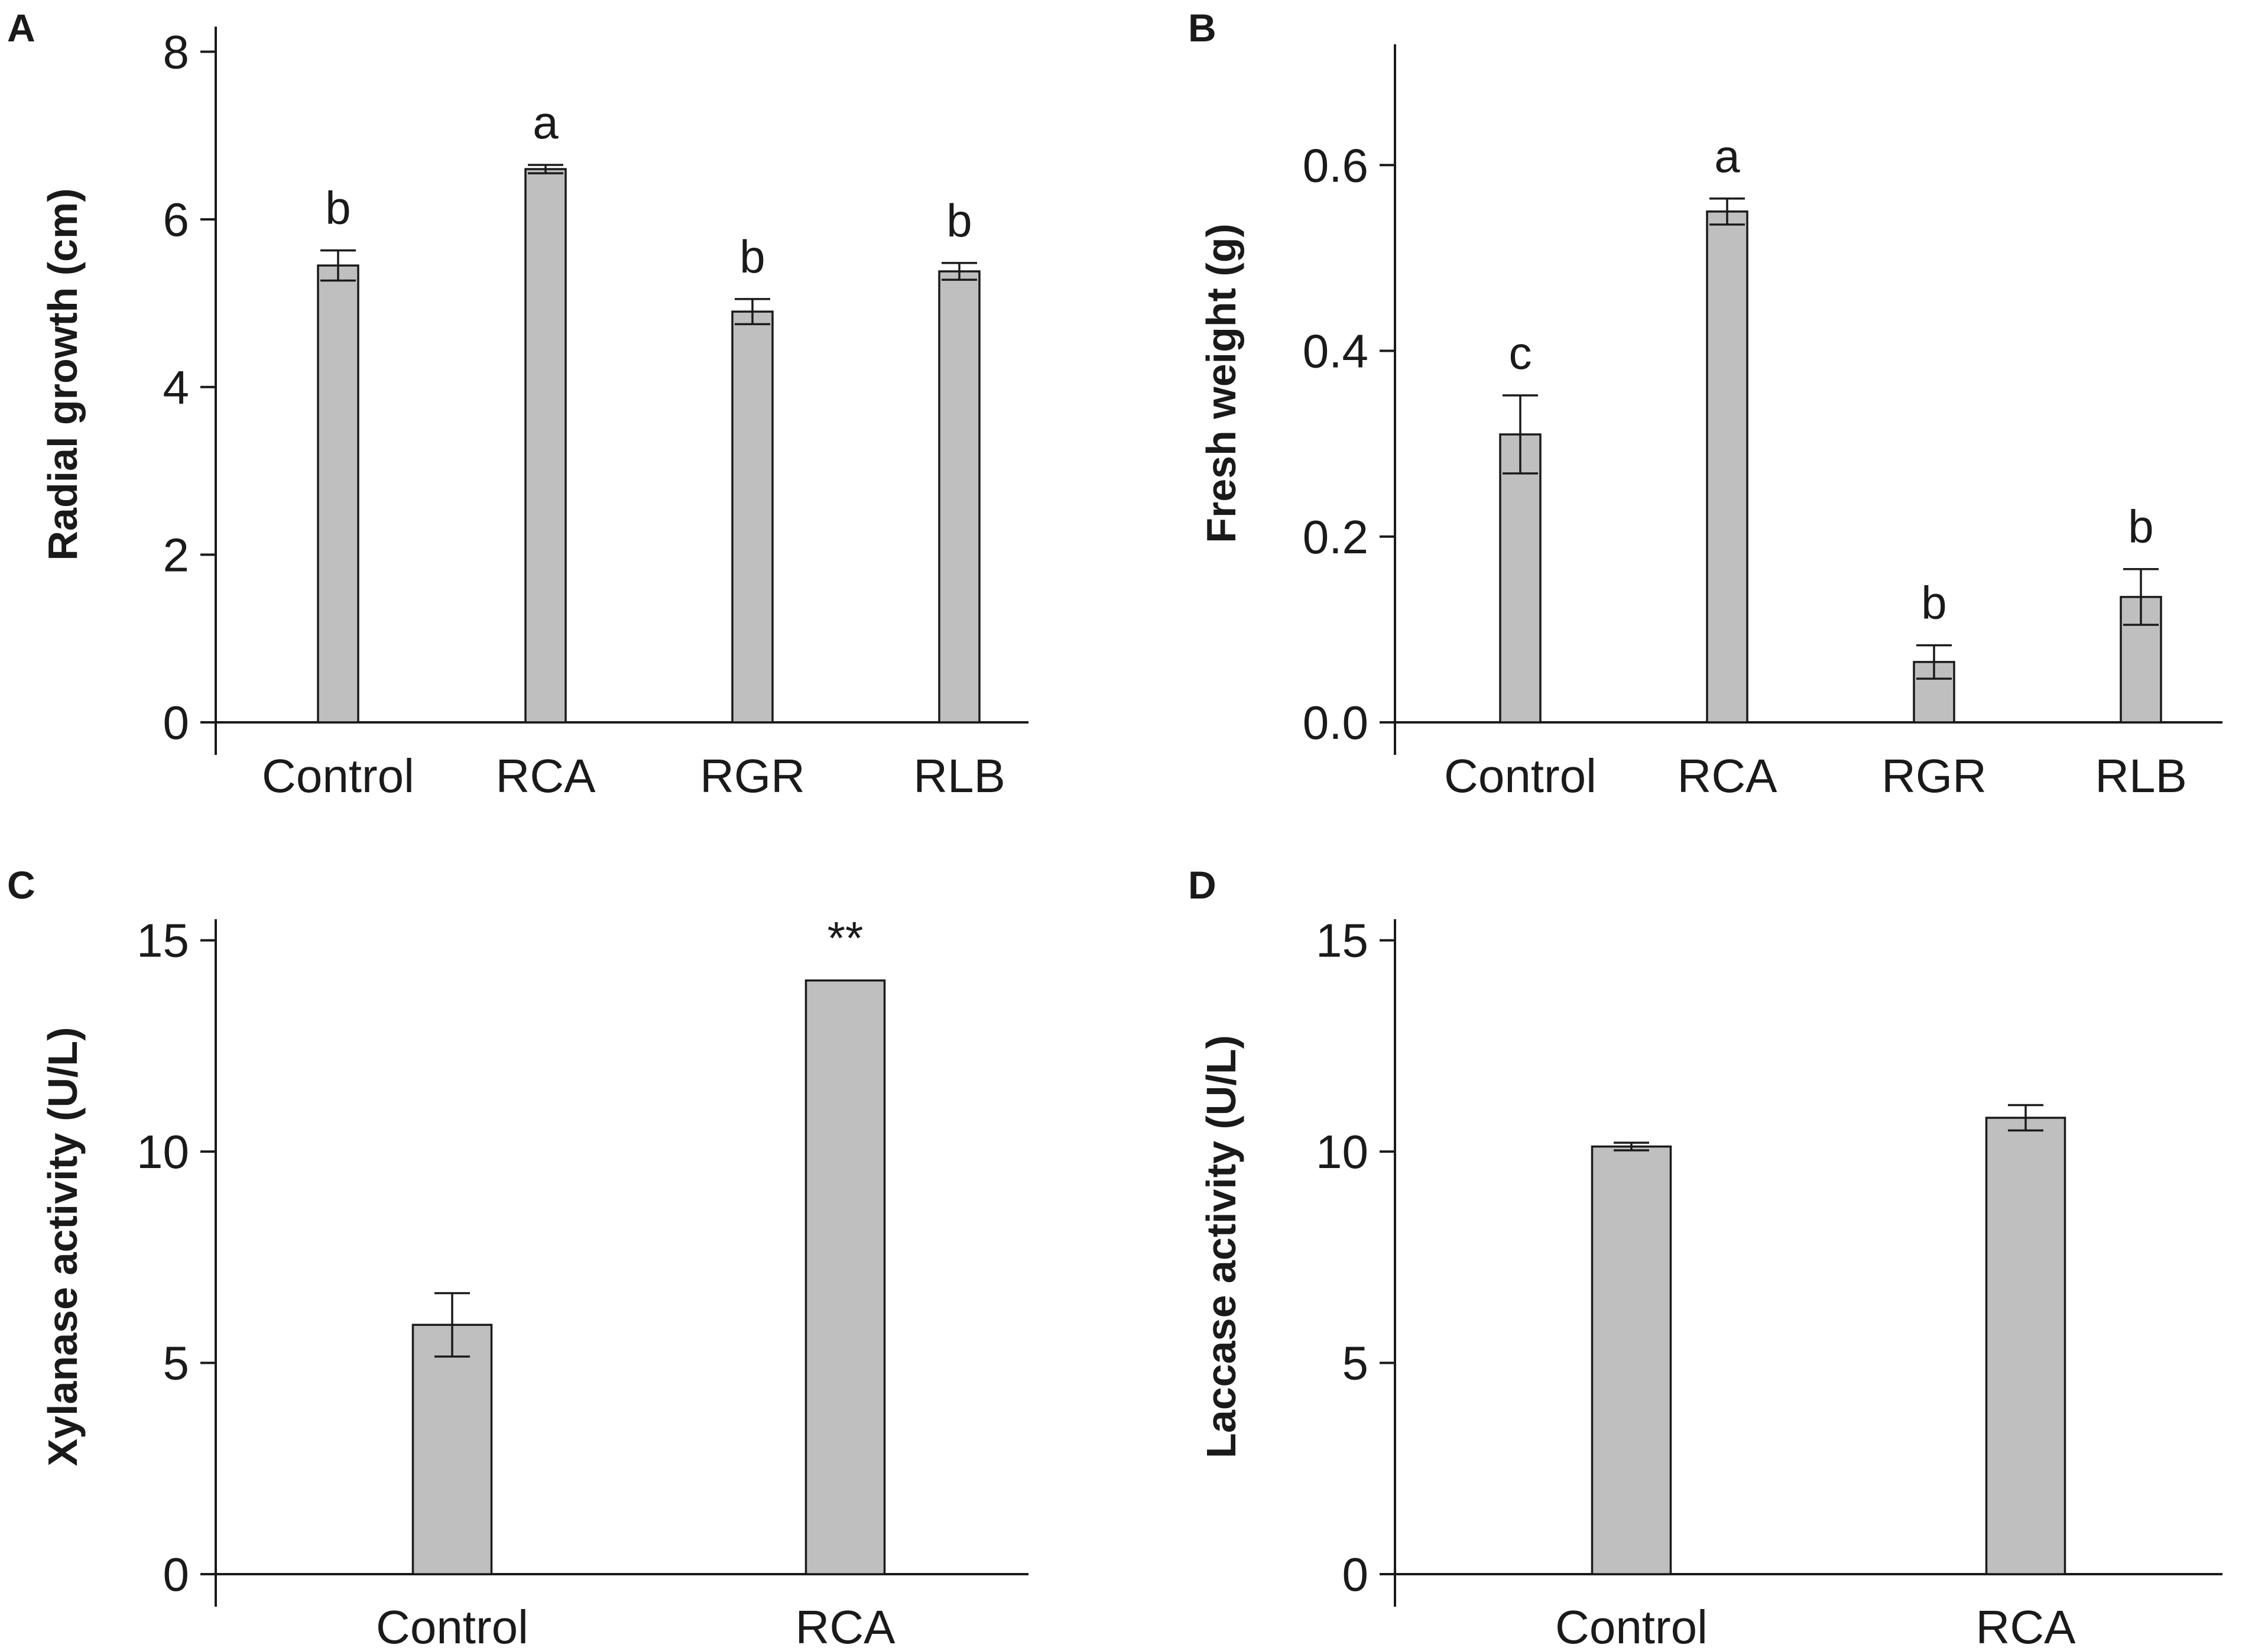  What do you see at coordinates (846, 938) in the screenshot?
I see `significance-label: **` at bounding box center [846, 938].